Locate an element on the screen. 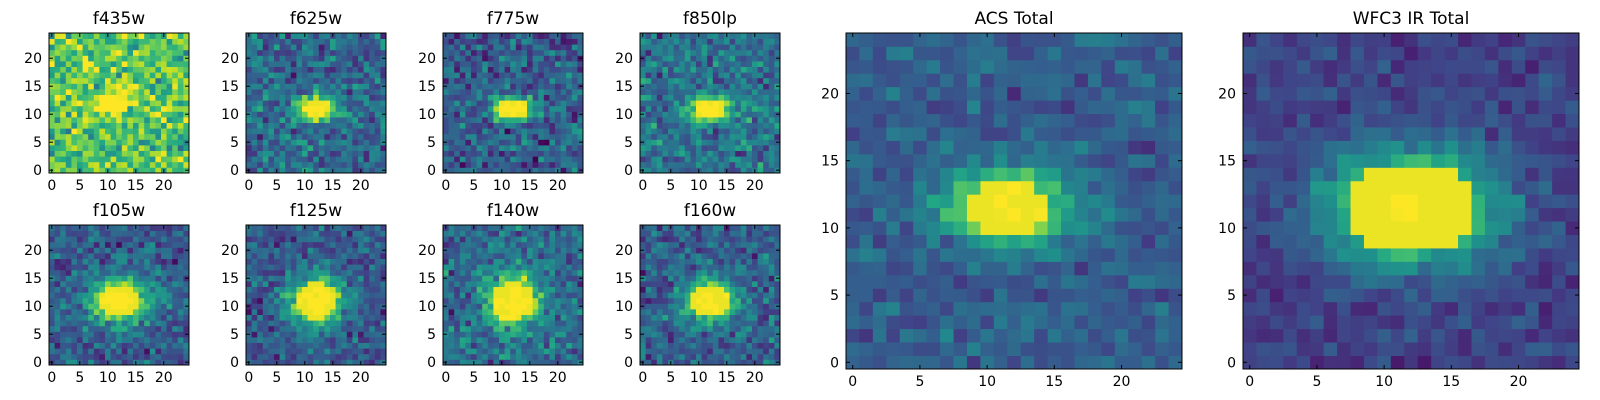 The height and width of the screenshot is (400, 1600). y-tick-label: 5 is located at coordinates (234, 335).